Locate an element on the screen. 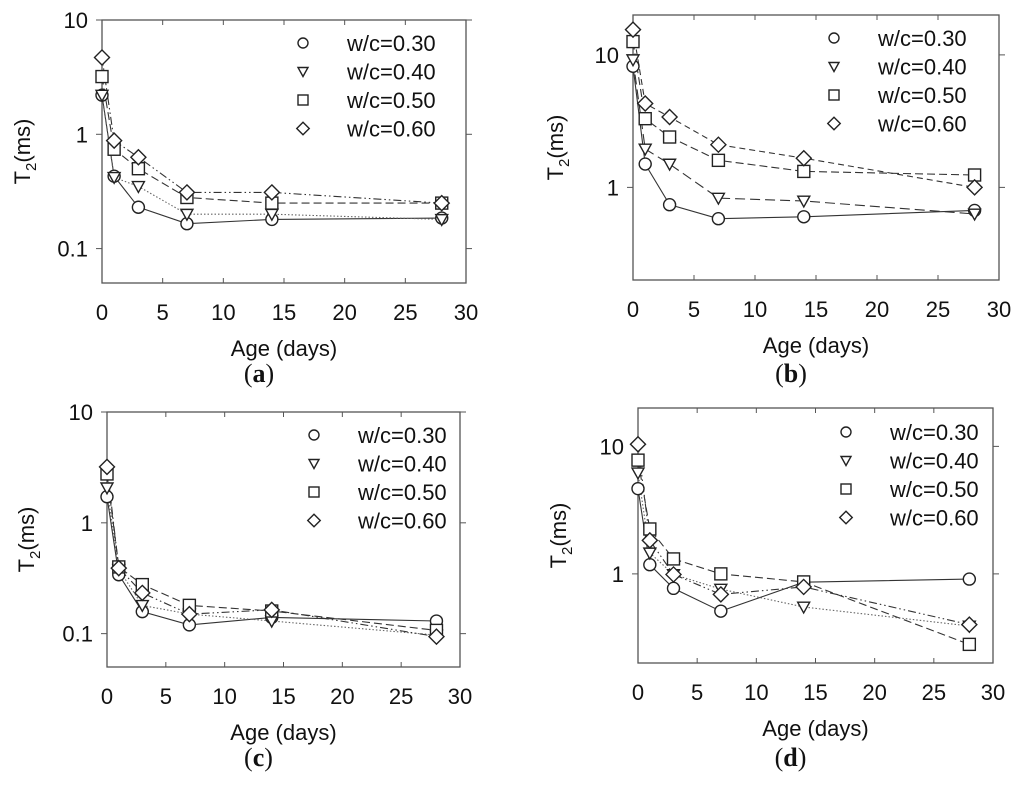 This screenshot has width=1024, height=789. x-tick-label: 25 is located at coordinates (934, 692).